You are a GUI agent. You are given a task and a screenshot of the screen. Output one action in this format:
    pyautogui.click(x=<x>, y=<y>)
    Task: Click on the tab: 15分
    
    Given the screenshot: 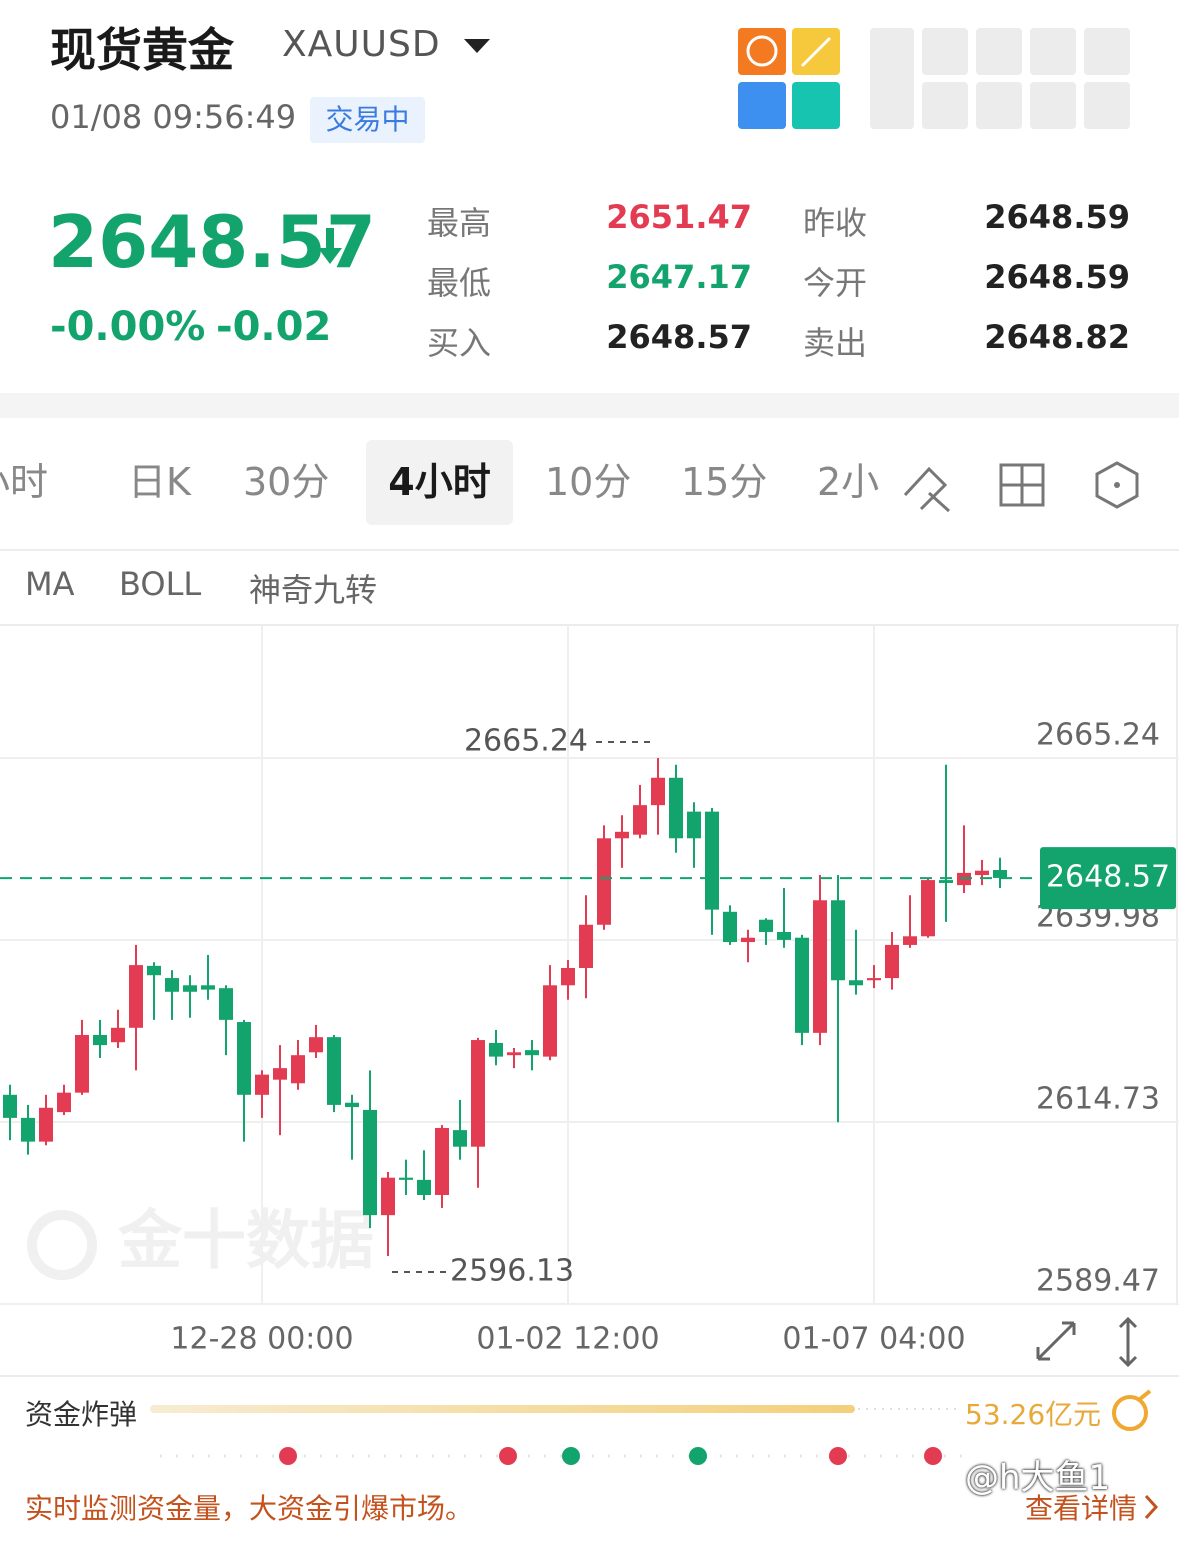 What is the action you would take?
    pyautogui.click(x=724, y=482)
    